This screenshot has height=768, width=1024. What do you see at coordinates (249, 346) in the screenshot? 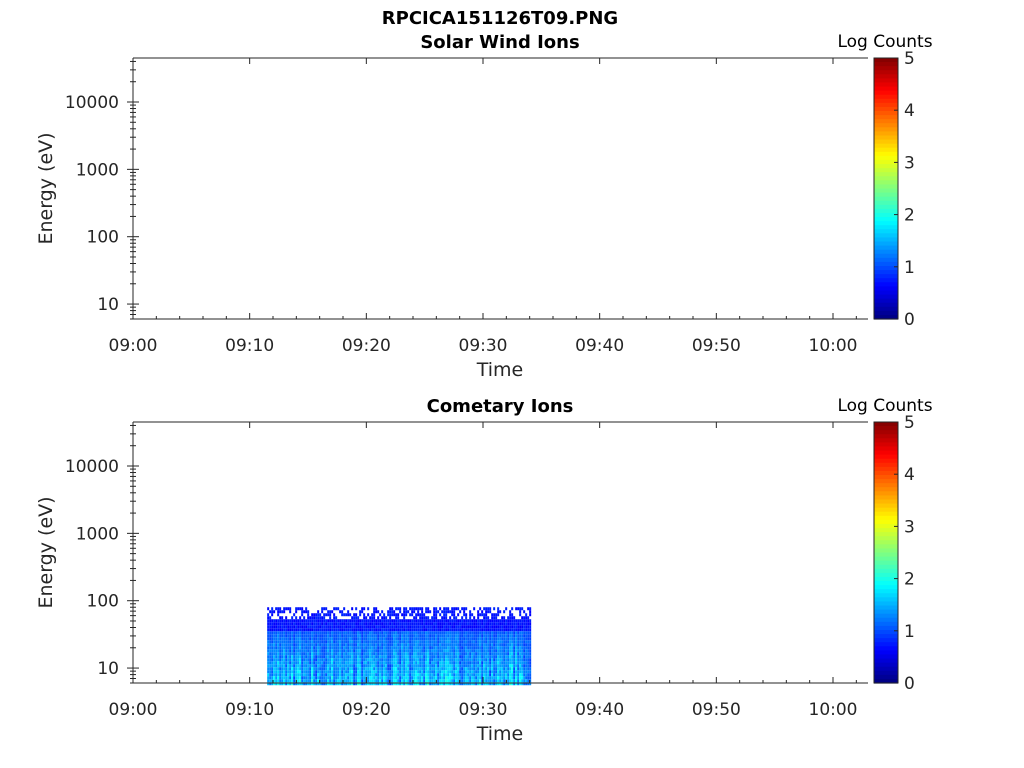
I see `x-tick-label: 09:10` at bounding box center [249, 346].